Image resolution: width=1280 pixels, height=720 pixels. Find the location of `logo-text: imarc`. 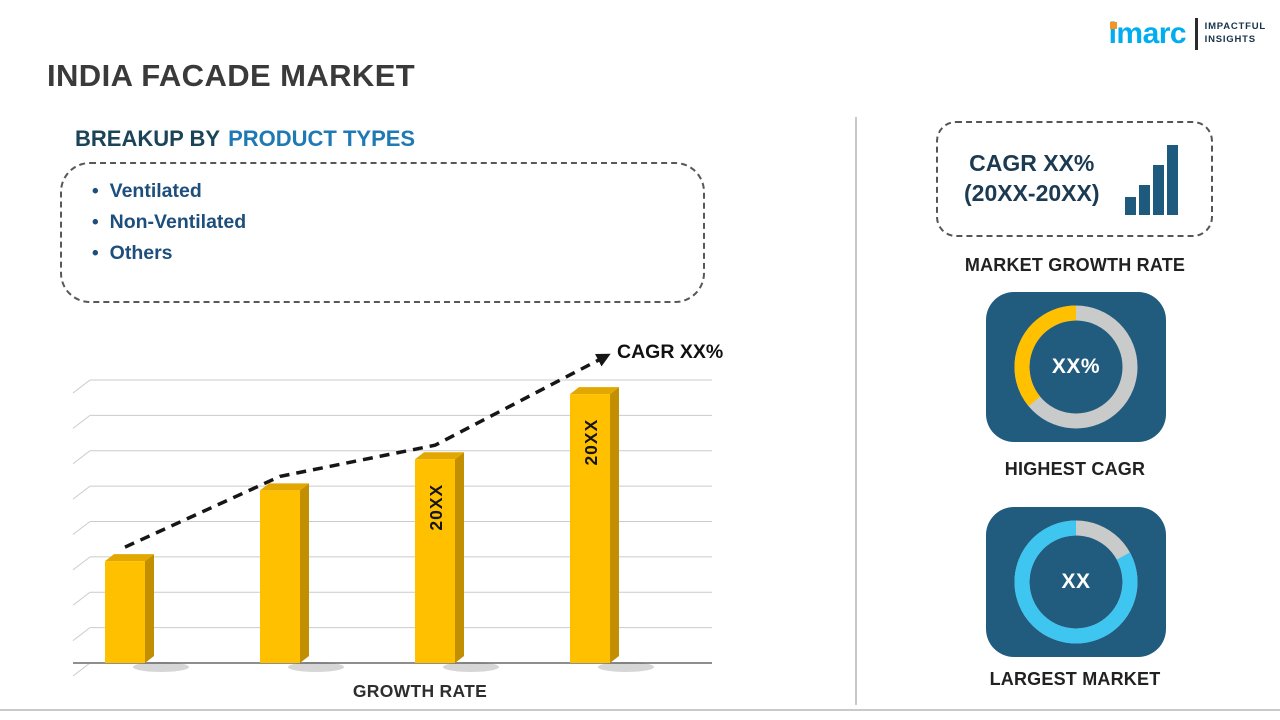

logo-text: imarc is located at coordinates (1147, 33).